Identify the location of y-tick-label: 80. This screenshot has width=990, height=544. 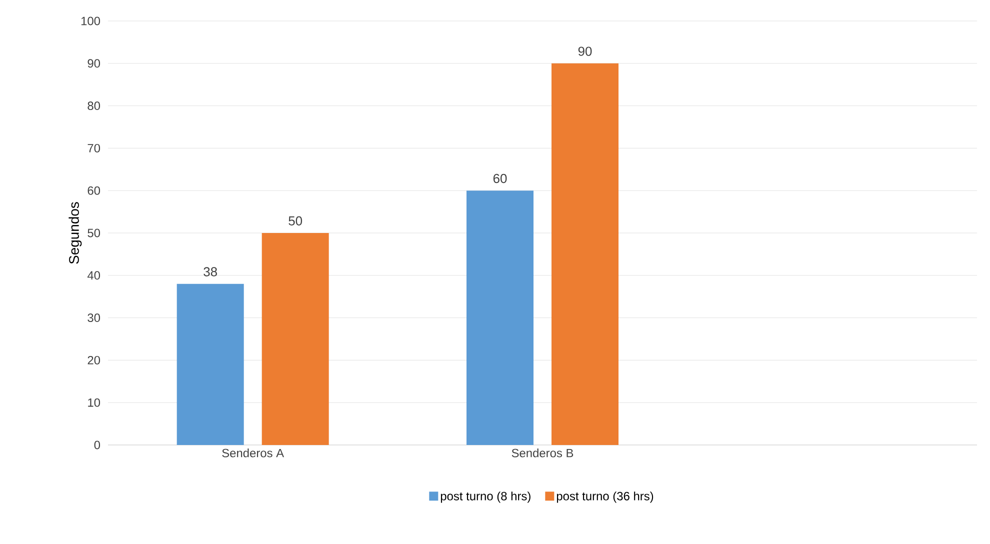
(94, 106).